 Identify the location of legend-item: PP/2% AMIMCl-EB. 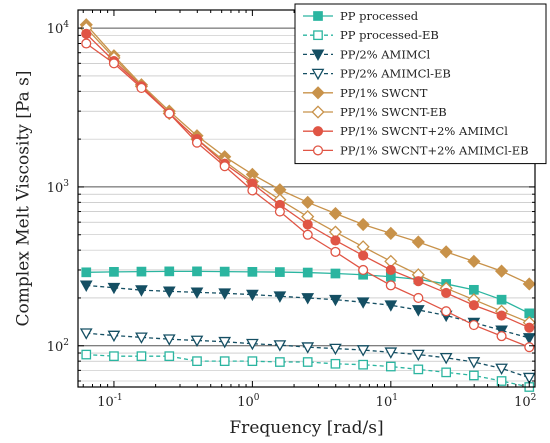
(377, 74).